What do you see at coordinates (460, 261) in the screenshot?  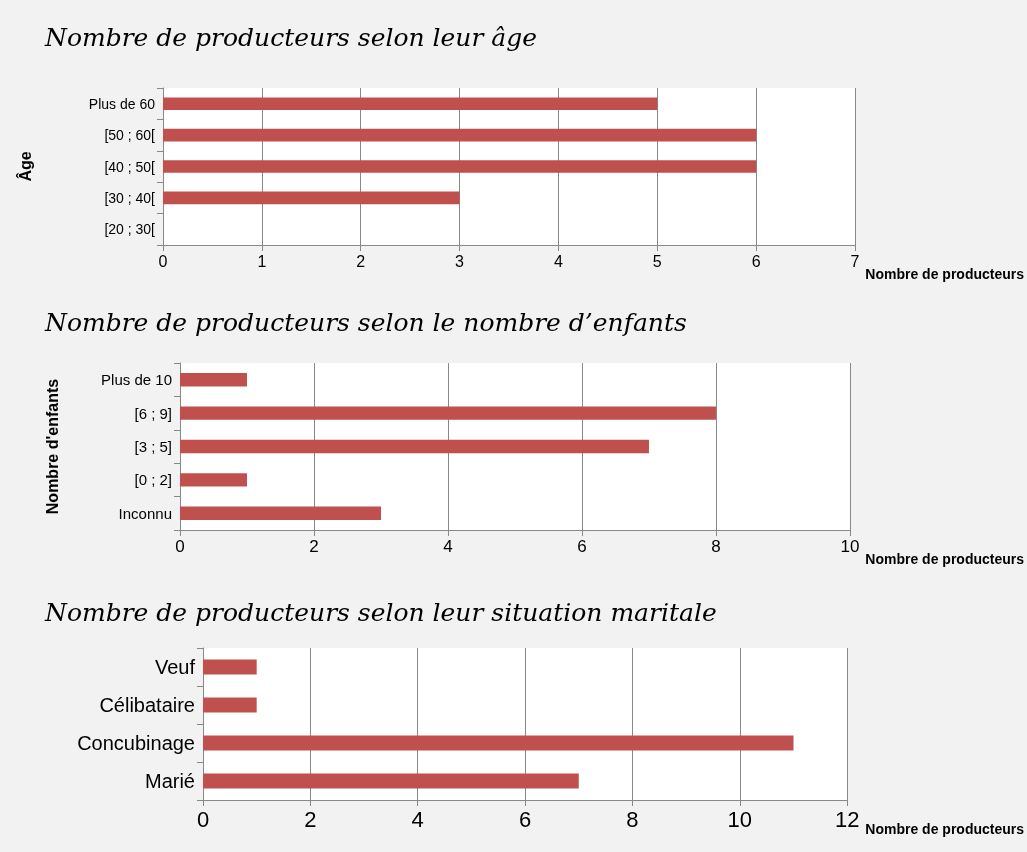 I see `x-tick-label: 3` at bounding box center [460, 261].